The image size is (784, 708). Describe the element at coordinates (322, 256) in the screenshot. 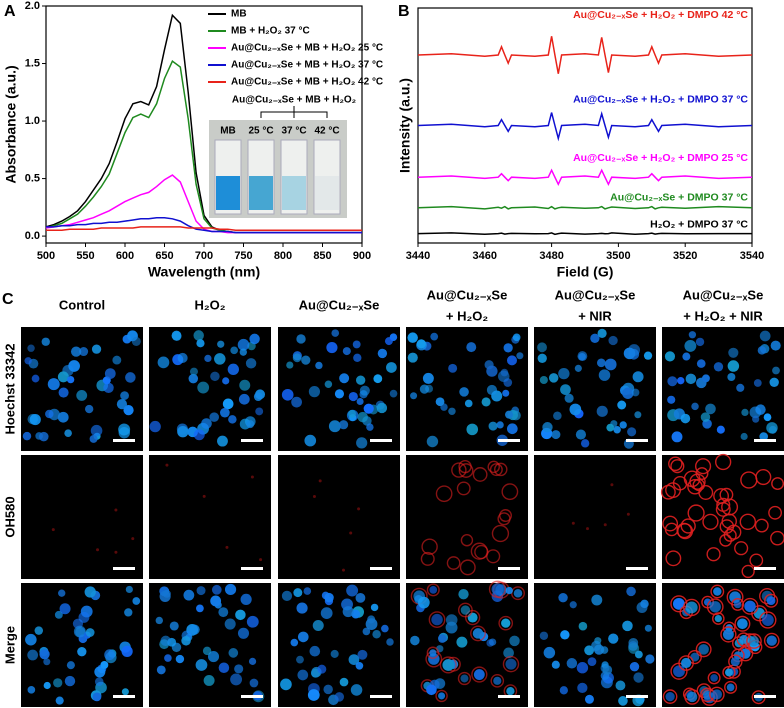

I see `x-tick-label: 850` at that location.